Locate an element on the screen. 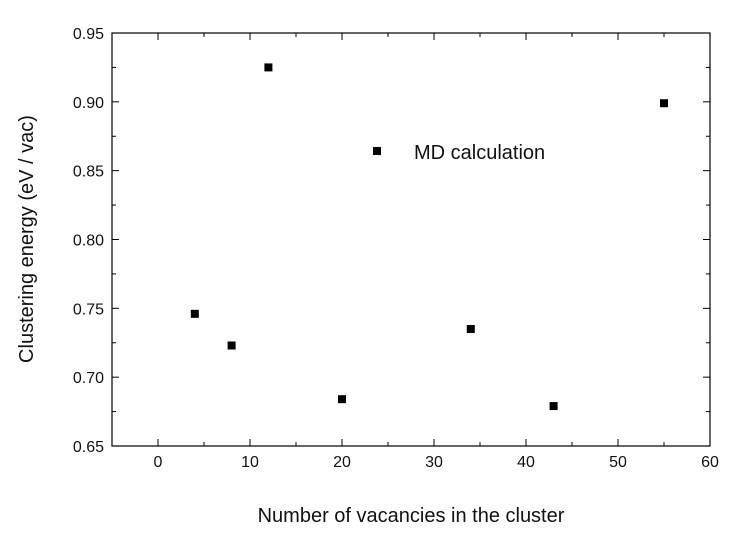 Image resolution: width=743 pixels, height=534 pixels. x-tick-label: 60 is located at coordinates (710, 462).